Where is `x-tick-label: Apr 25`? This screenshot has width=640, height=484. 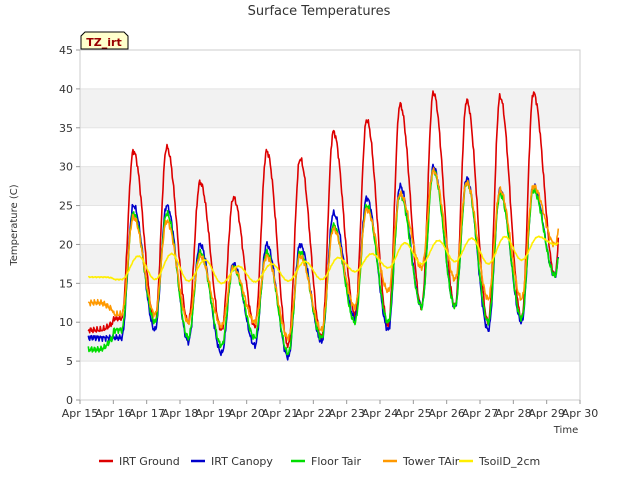 x-tick-label: Apr 25 is located at coordinates (413, 413).